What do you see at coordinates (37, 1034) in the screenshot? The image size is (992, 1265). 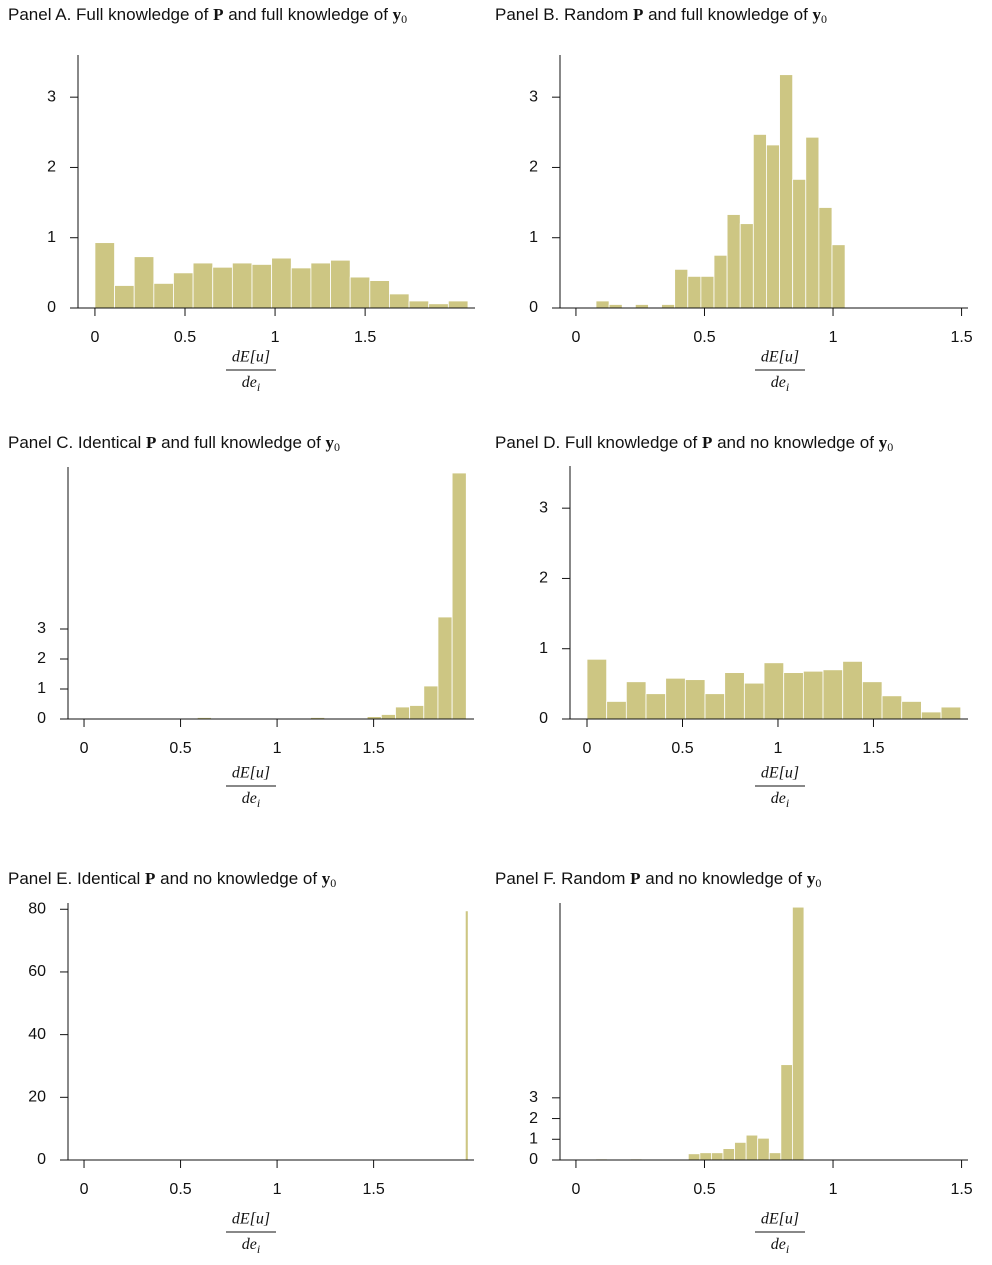 I see `y-tick-label: 40` at bounding box center [37, 1034].